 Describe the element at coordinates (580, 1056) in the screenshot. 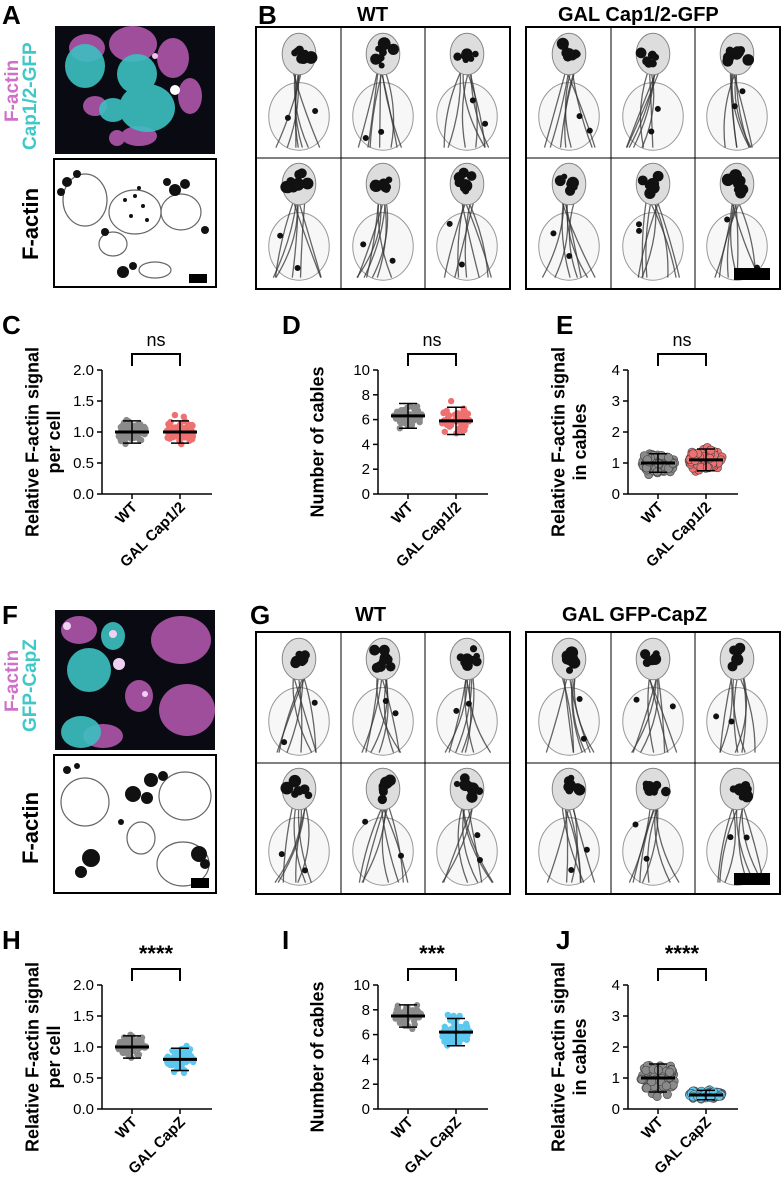

I see `y-axis-label-line: in cables` at that location.